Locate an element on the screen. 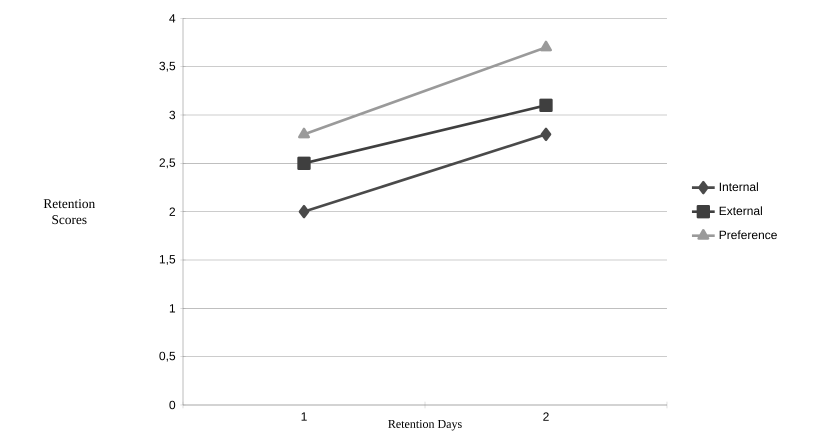  y-tick-label: 0,5 is located at coordinates (167, 357).